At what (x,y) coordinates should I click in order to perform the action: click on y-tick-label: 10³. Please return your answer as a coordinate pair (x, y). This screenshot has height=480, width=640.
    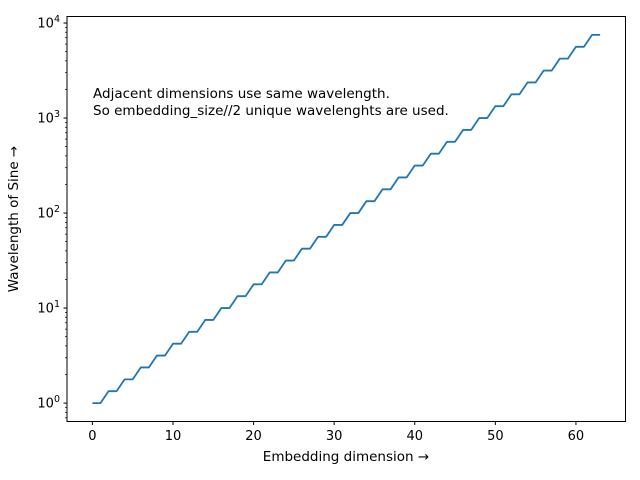
    Looking at the image, I should click on (48, 118).